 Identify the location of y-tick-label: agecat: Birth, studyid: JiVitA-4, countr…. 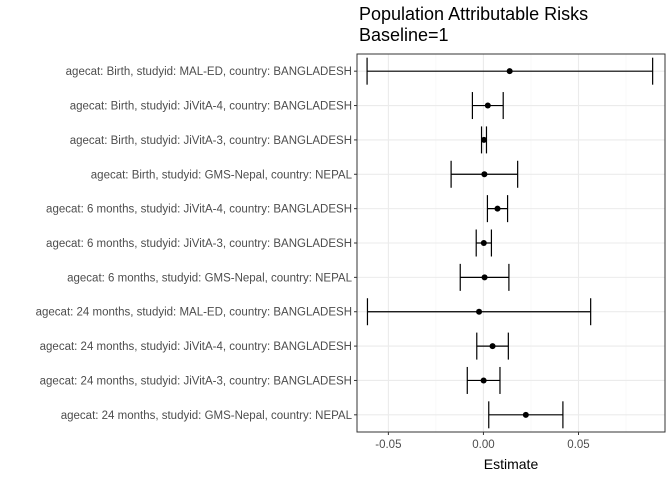
(211, 107).